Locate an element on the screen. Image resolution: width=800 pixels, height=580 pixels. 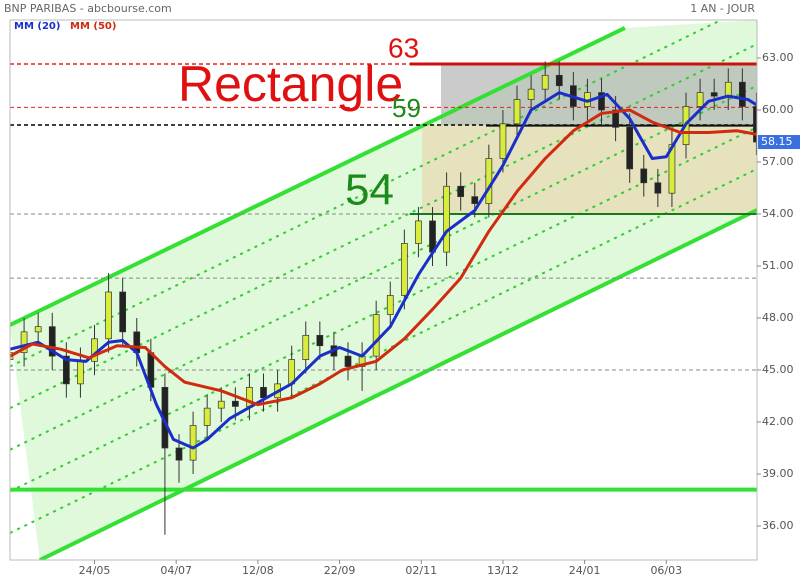
y-tick-label: 60.00 is located at coordinates (778, 109).